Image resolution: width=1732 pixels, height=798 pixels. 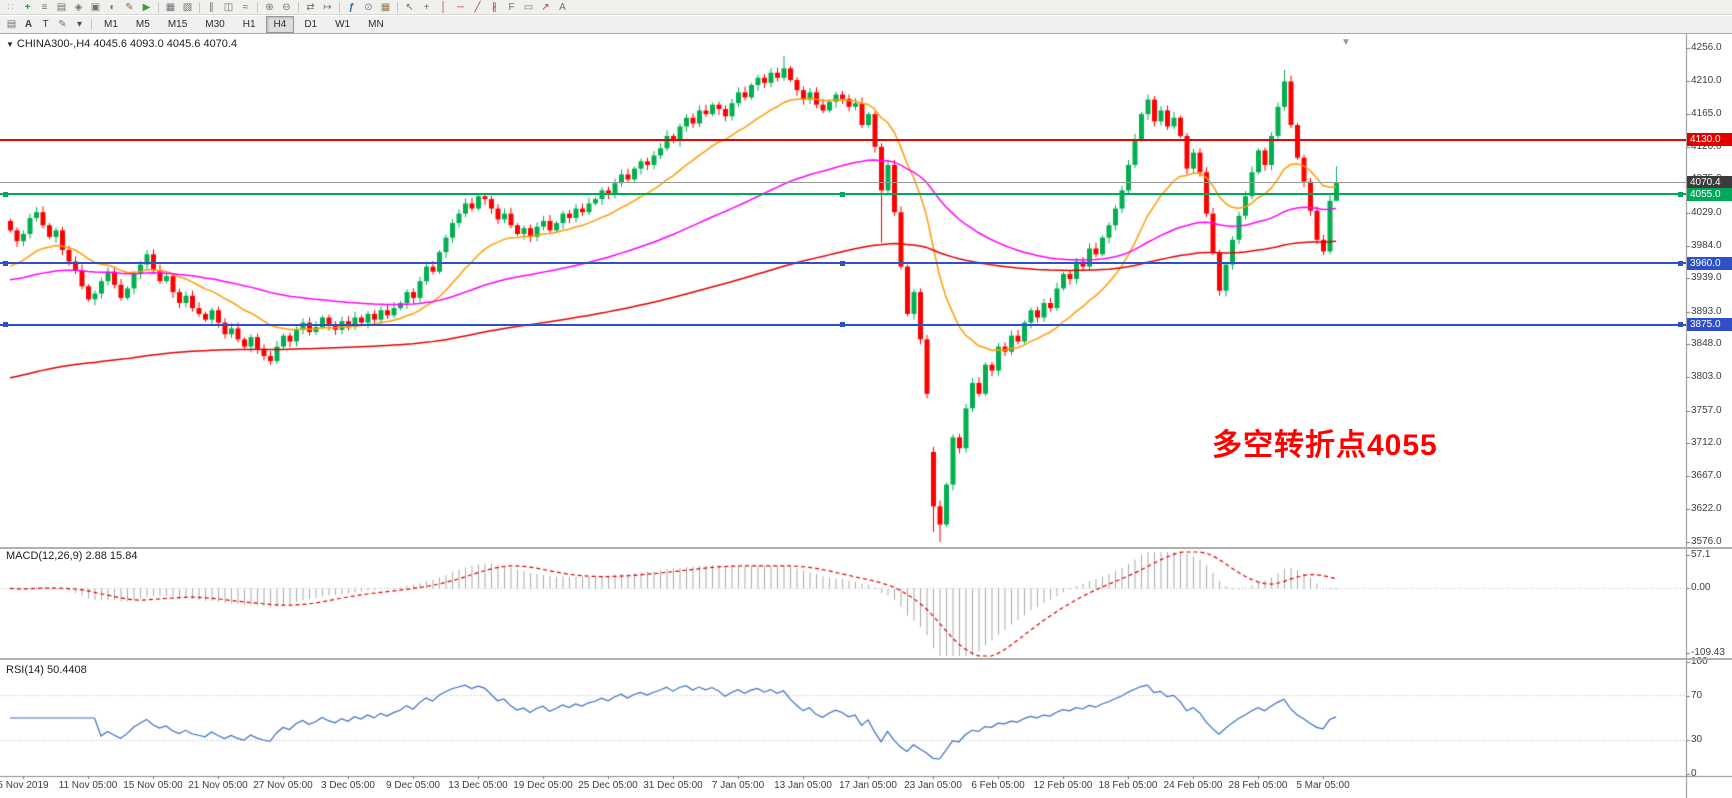 I want to click on fibonacci-icon: F, so click(x=511, y=7).